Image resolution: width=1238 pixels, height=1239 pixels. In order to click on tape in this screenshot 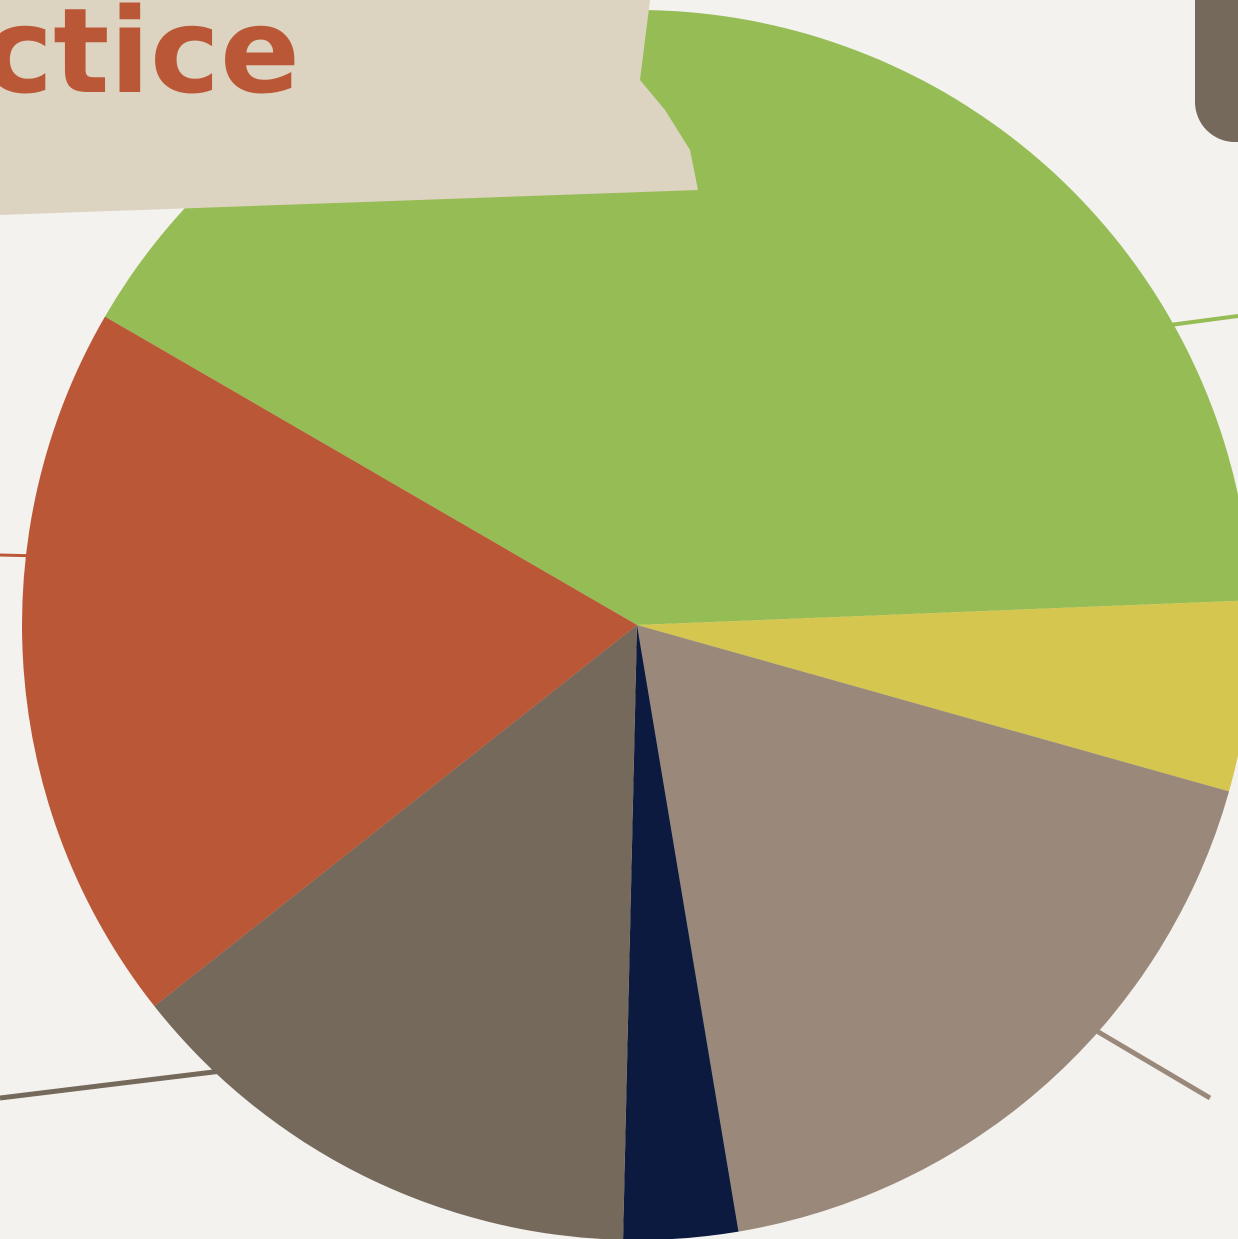, I will do `click(349, 107)`.